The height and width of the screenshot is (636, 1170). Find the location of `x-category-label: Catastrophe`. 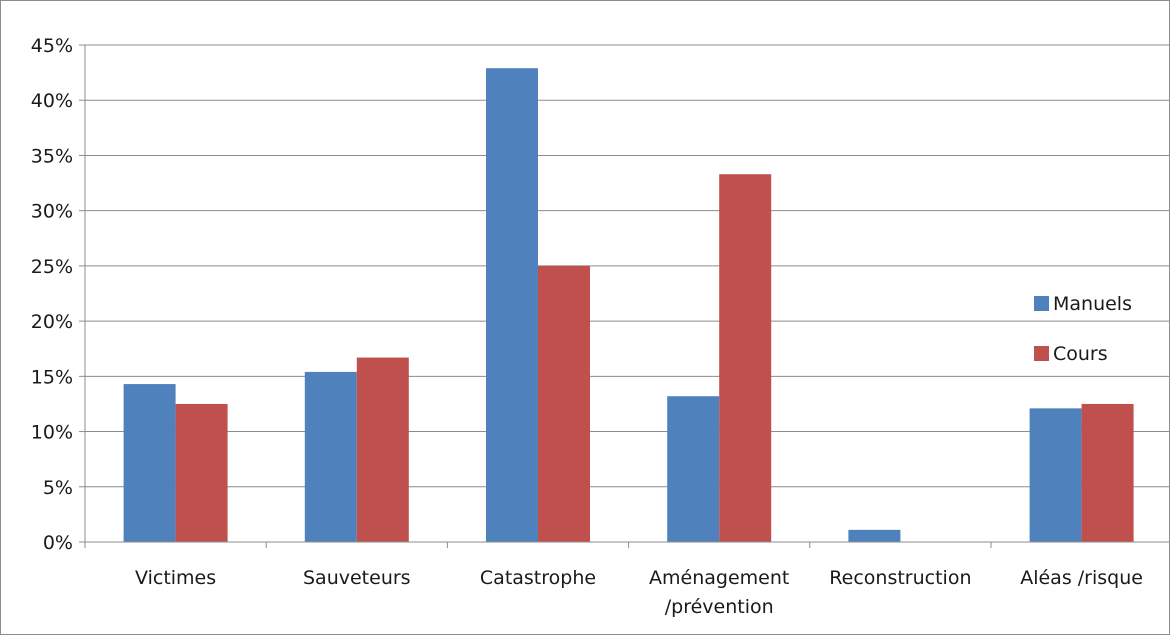

x-category-label: Catastrophe is located at coordinates (538, 578).